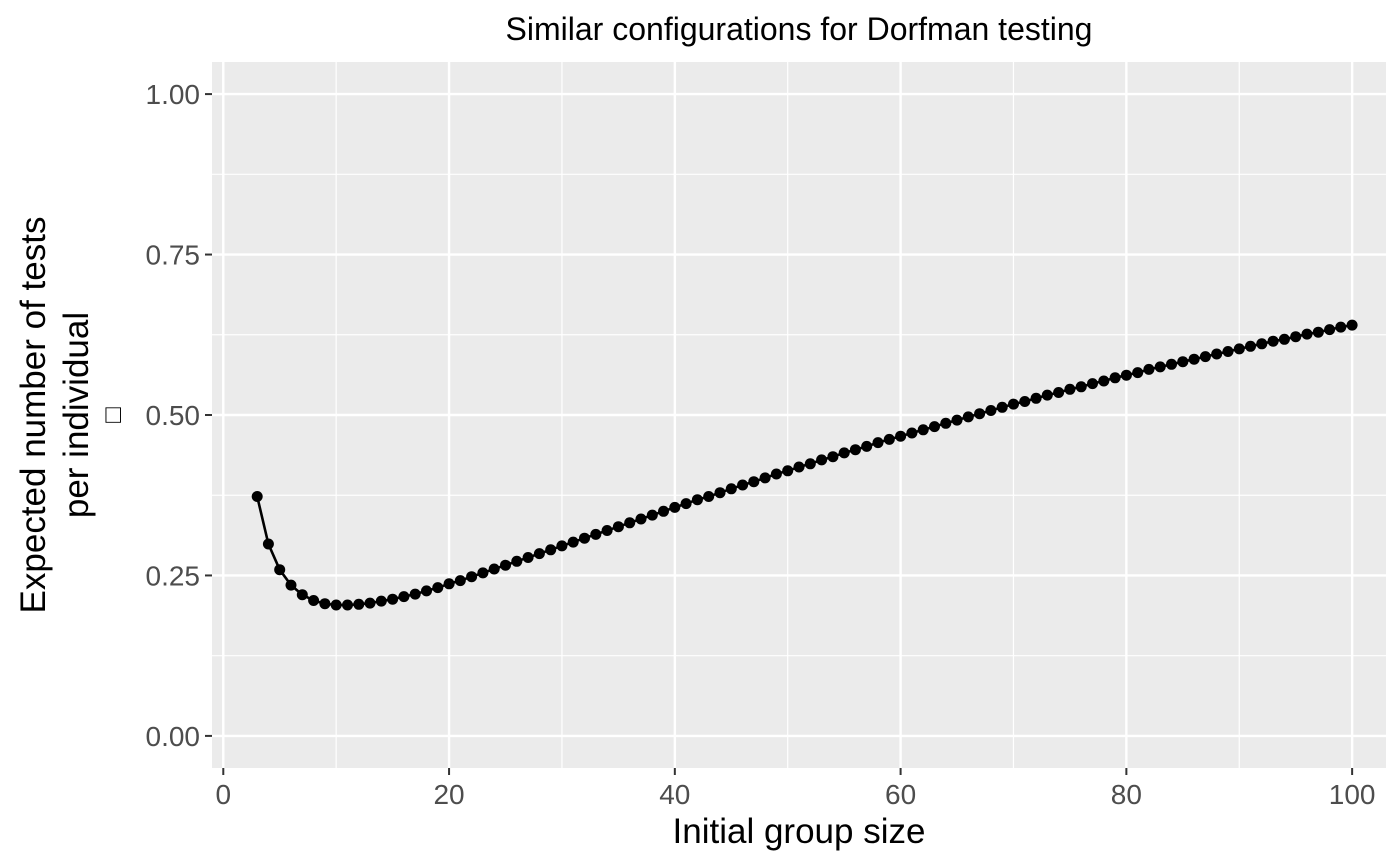 Image resolution: width=1400 pixels, height=866 pixels. Describe the element at coordinates (674, 794) in the screenshot. I see `x-tick-label: 40` at that location.